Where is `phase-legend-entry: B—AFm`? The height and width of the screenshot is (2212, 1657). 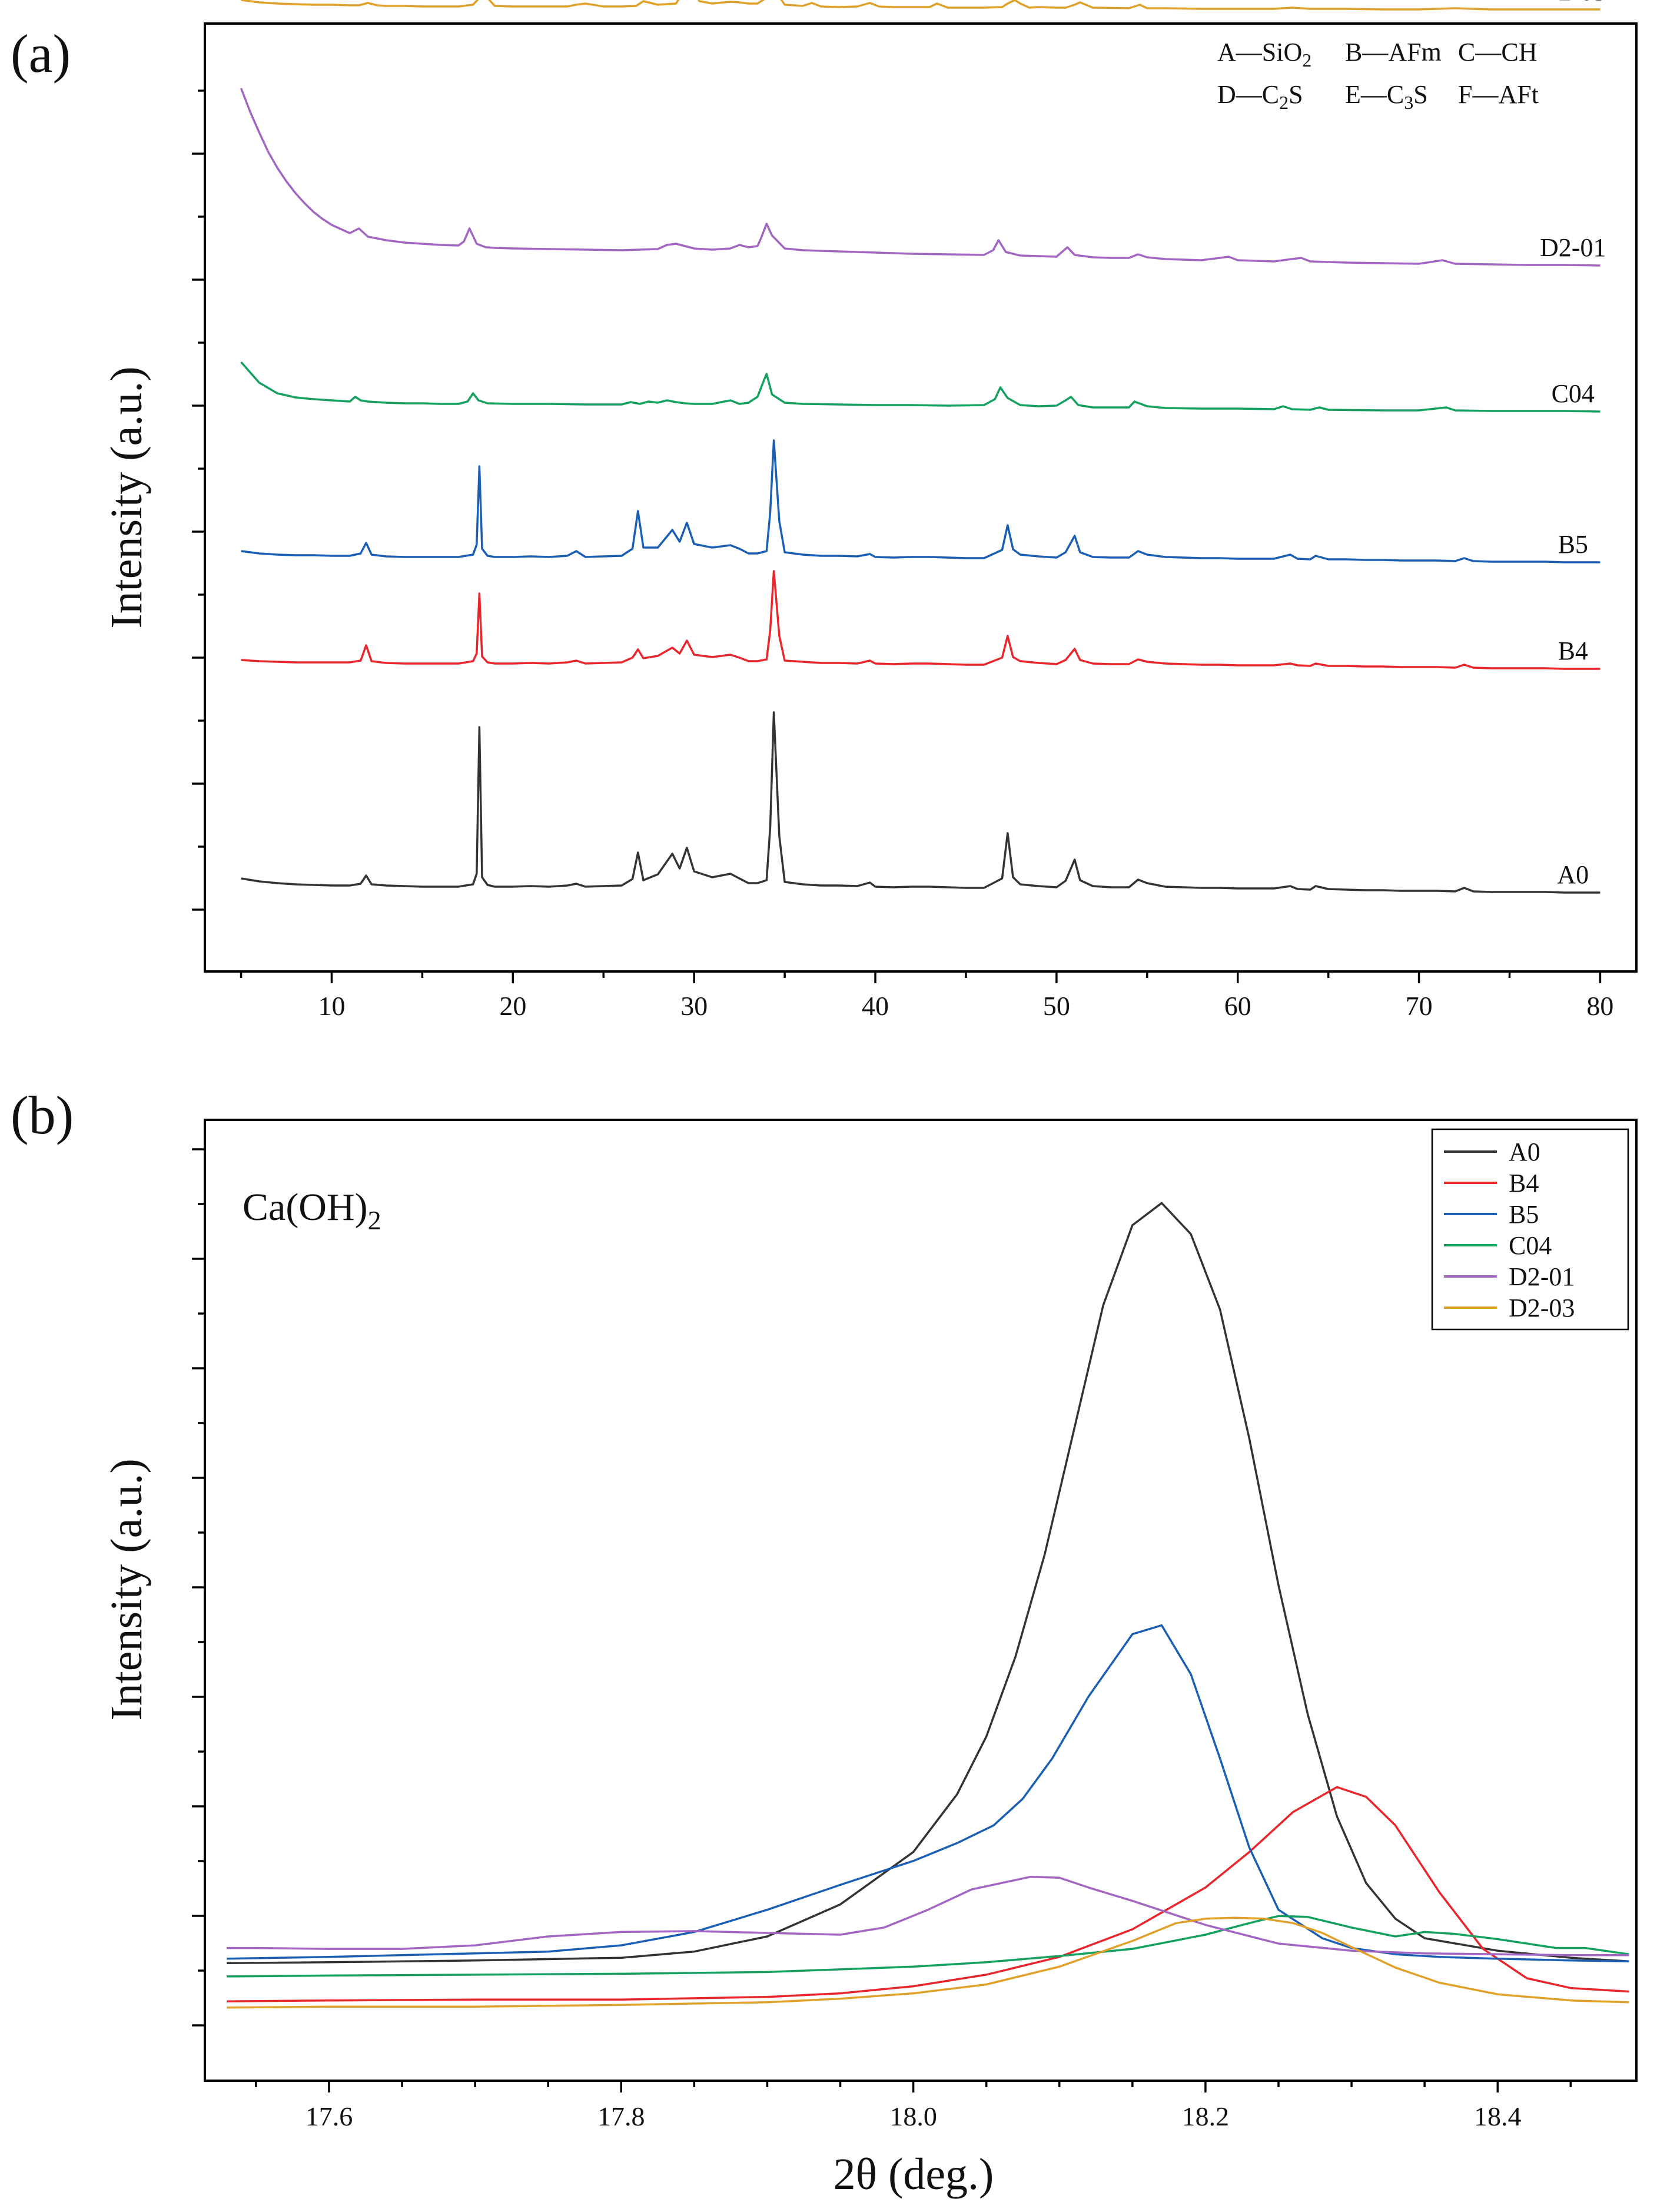 phase-legend-entry: B—AFm is located at coordinates (1393, 52).